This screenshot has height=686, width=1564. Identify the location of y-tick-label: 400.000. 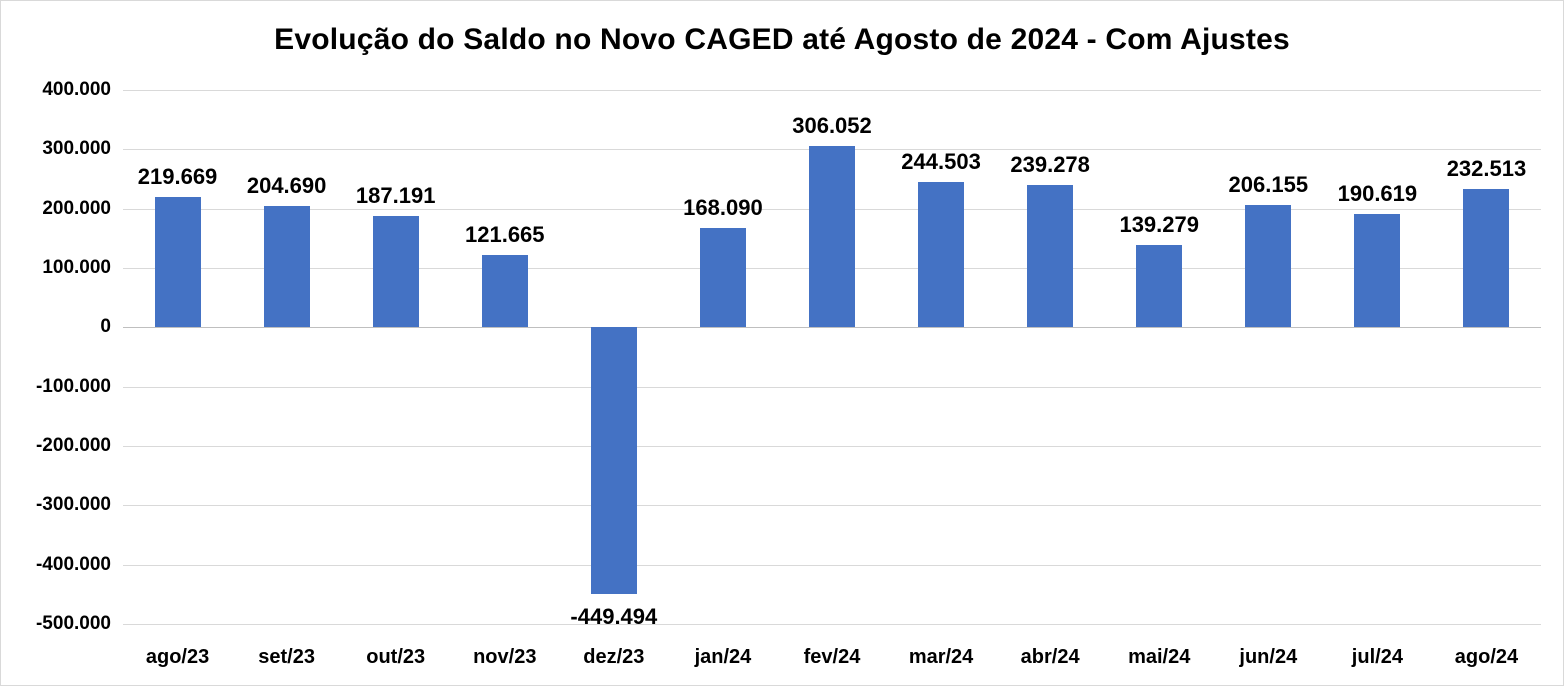
(76, 89).